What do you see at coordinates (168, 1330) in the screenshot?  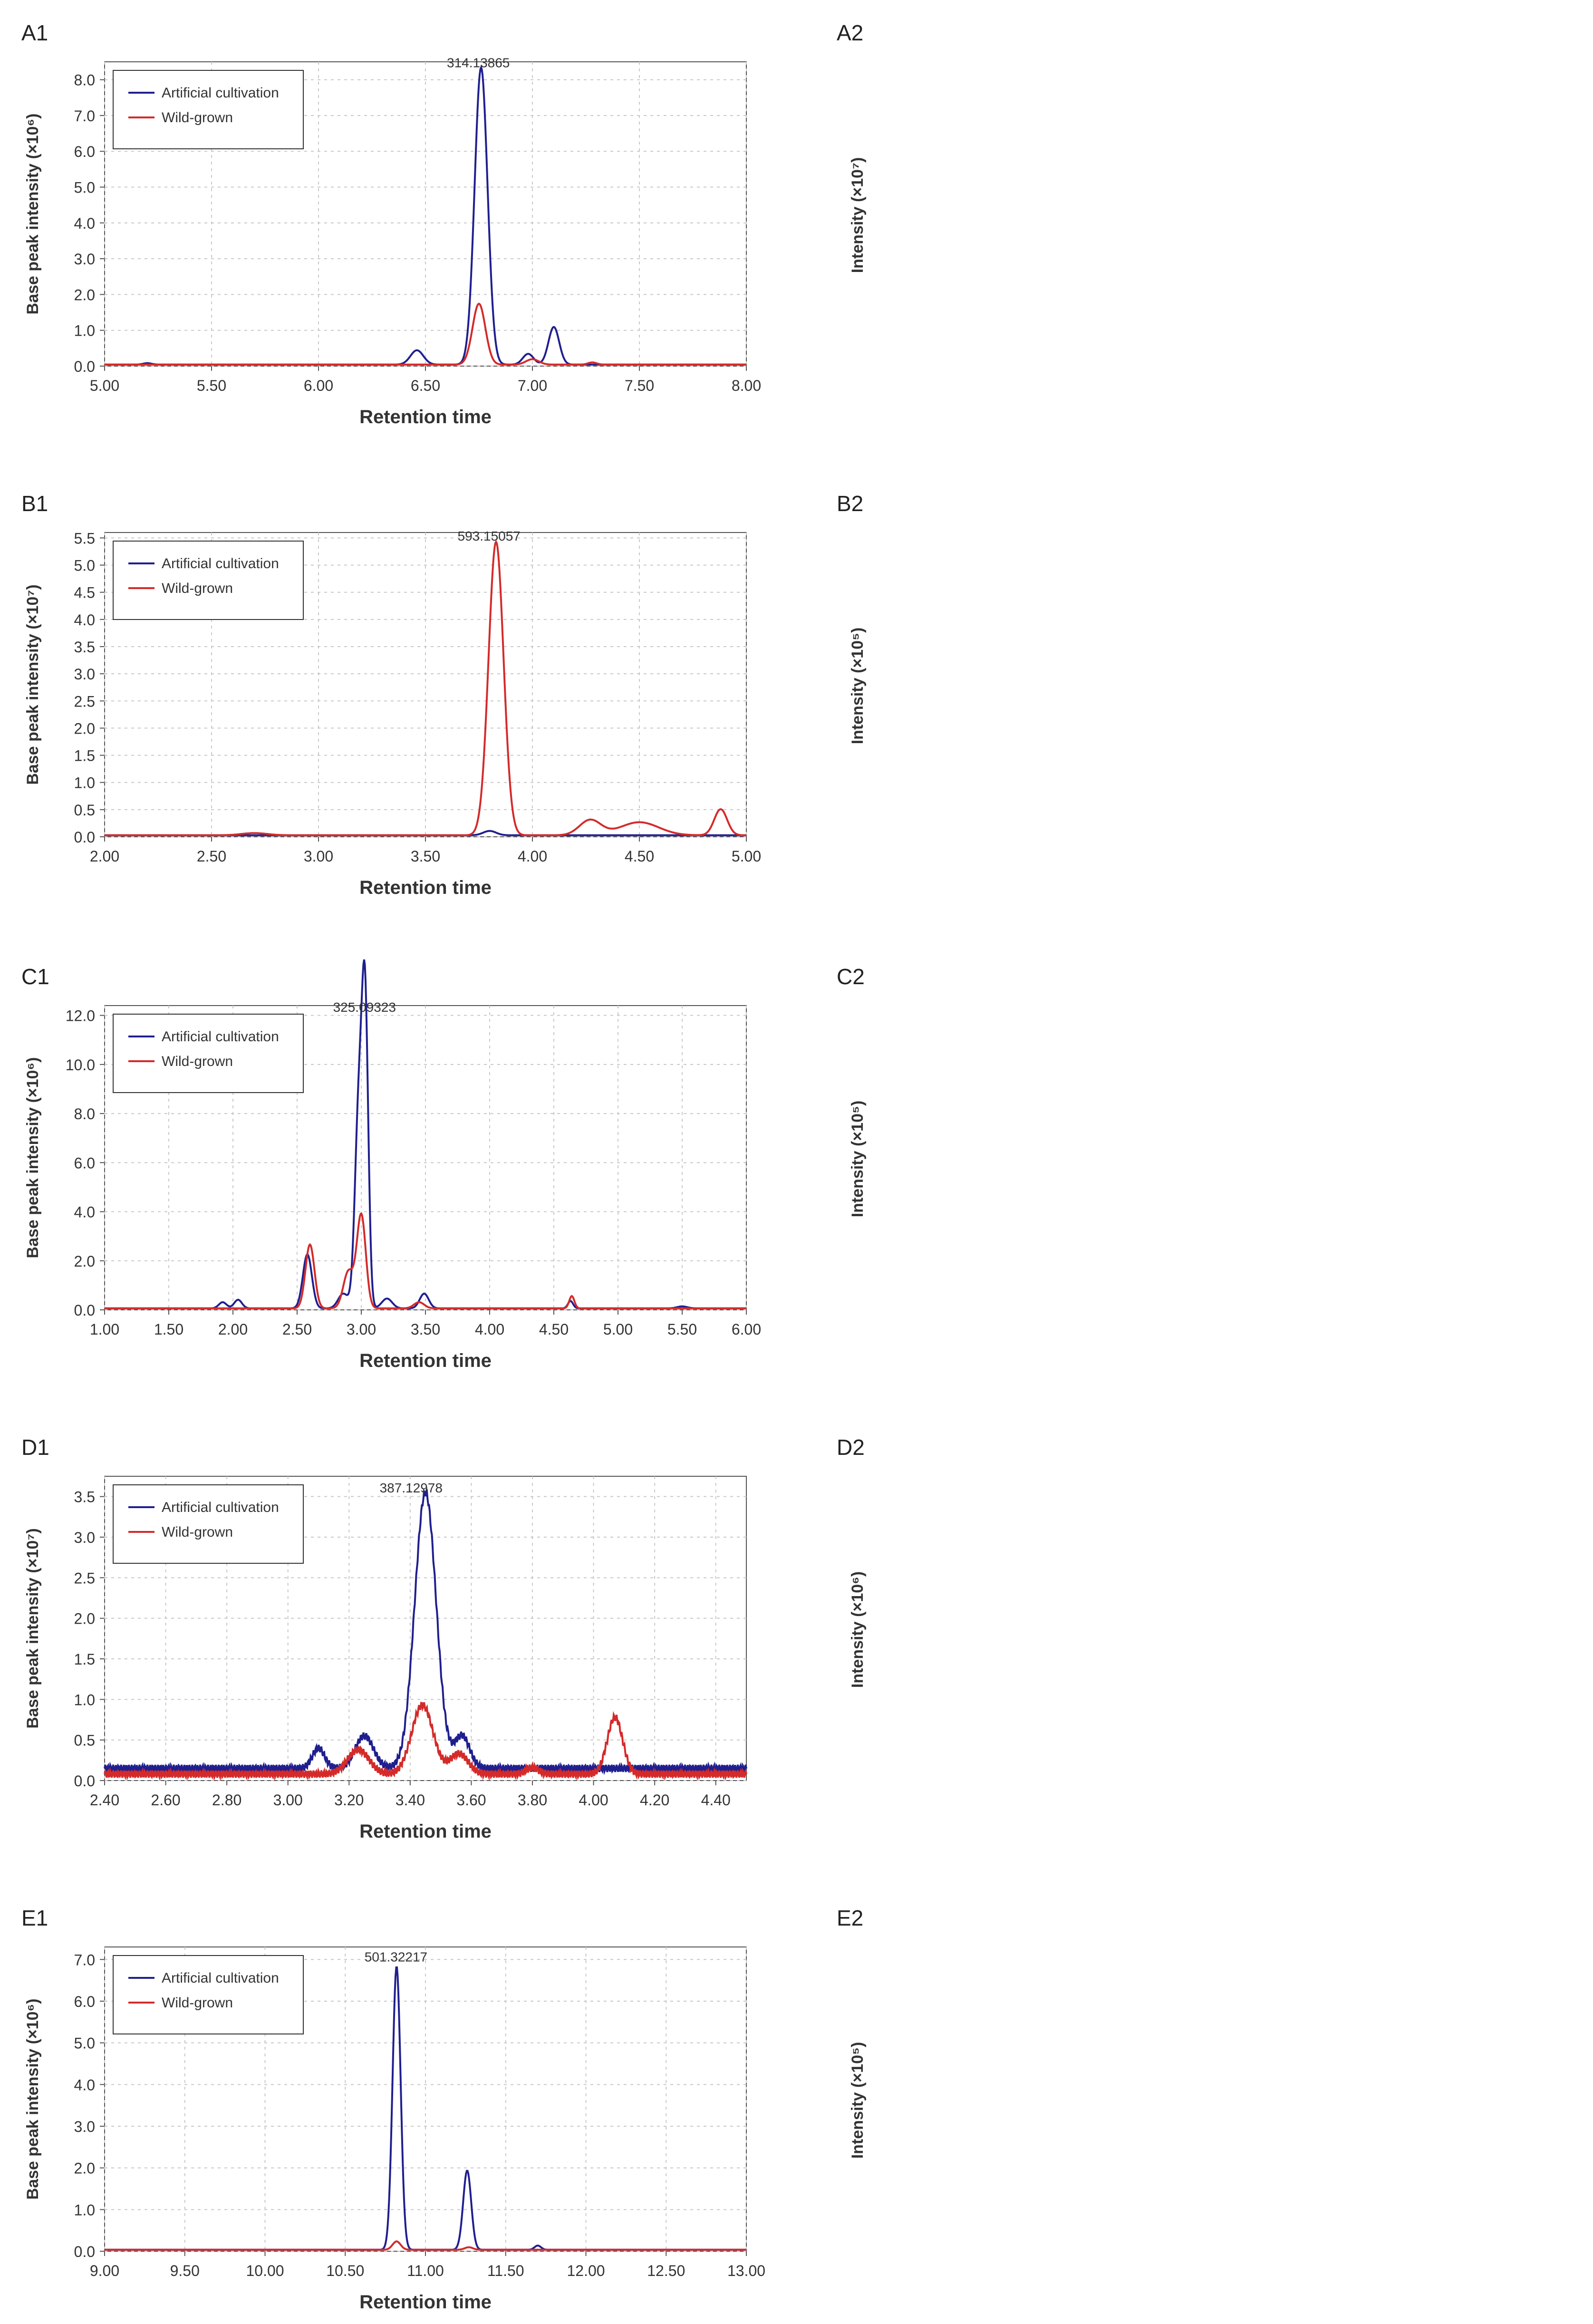 I see `x-tick-label: 1.50` at bounding box center [168, 1330].